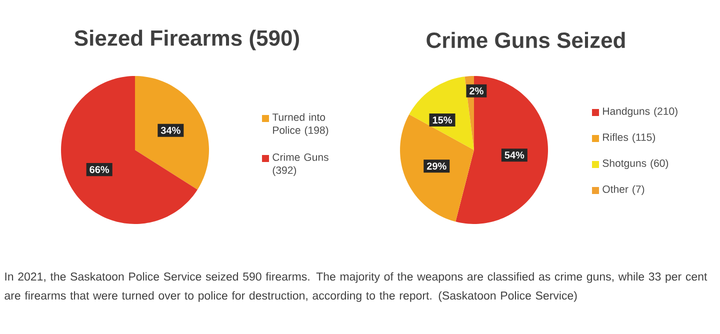 The width and height of the screenshot is (720, 334). I want to click on data-label: 54%, so click(514, 155).